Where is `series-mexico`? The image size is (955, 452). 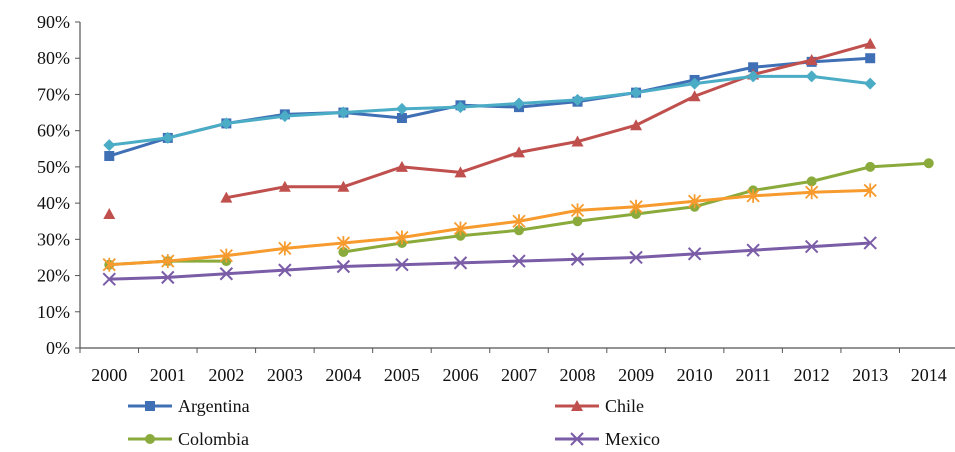 series-mexico is located at coordinates (489, 261).